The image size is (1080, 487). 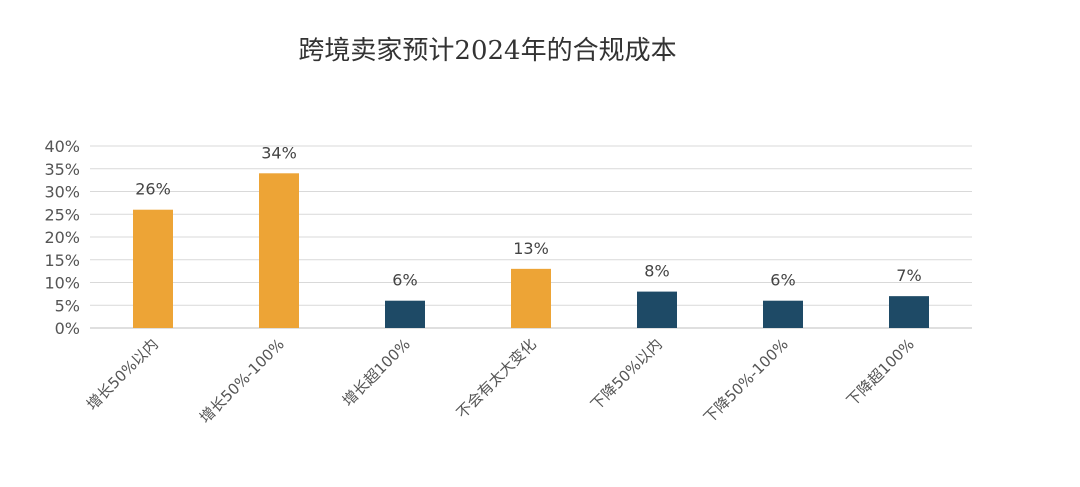 I want to click on x-tick-label: 下降超100%, so click(x=880, y=372).